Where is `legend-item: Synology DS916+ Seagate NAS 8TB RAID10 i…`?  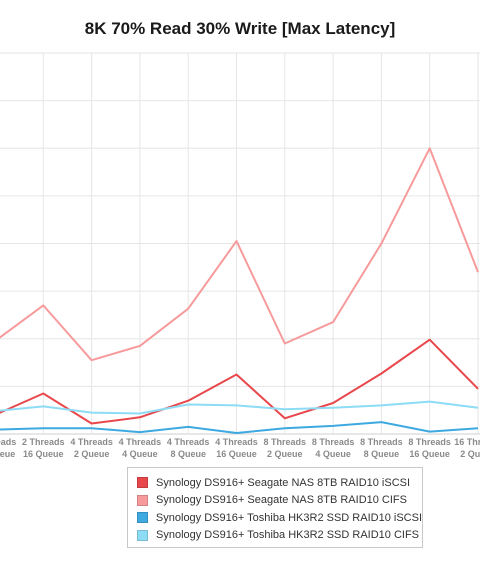
legend-item: Synology DS916+ Seagate NAS 8TB RAID10 i… is located at coordinates (279, 483).